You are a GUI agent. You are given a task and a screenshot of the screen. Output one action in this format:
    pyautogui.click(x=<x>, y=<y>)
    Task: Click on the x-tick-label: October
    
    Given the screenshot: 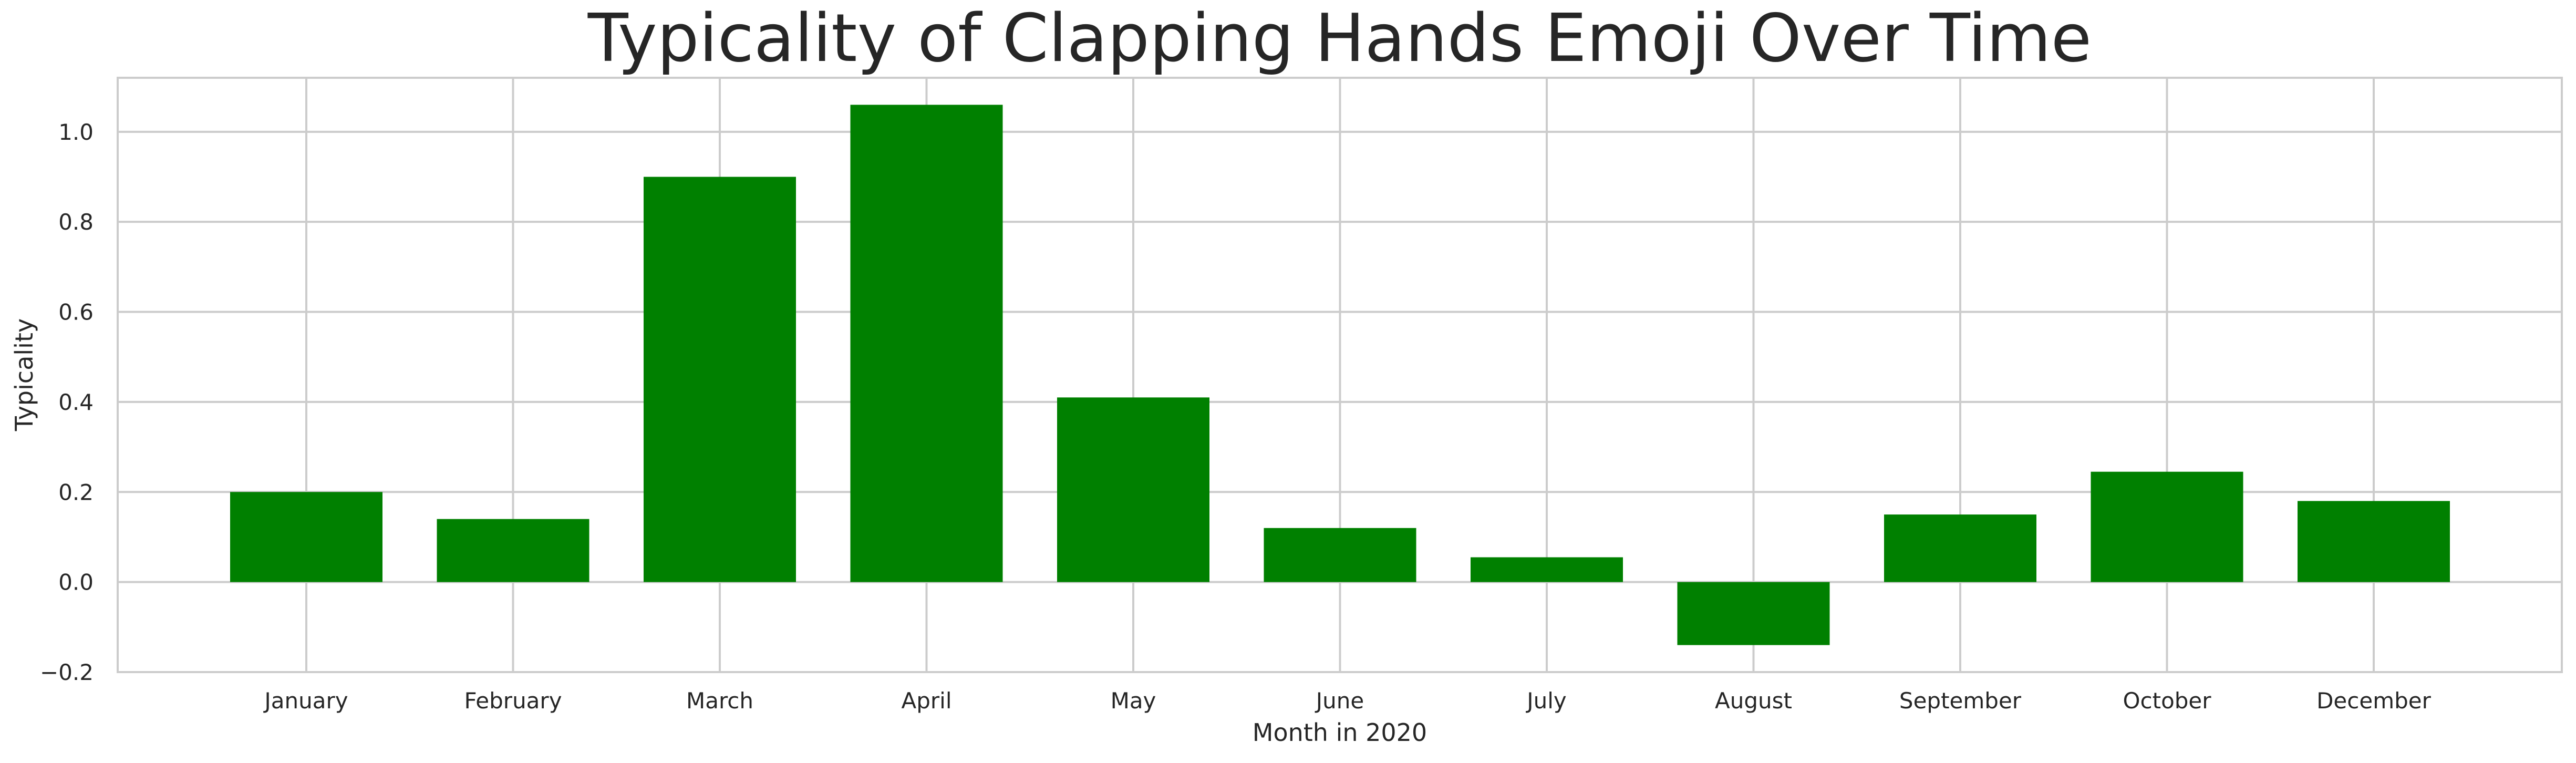 What is the action you would take?
    pyautogui.click(x=2167, y=701)
    